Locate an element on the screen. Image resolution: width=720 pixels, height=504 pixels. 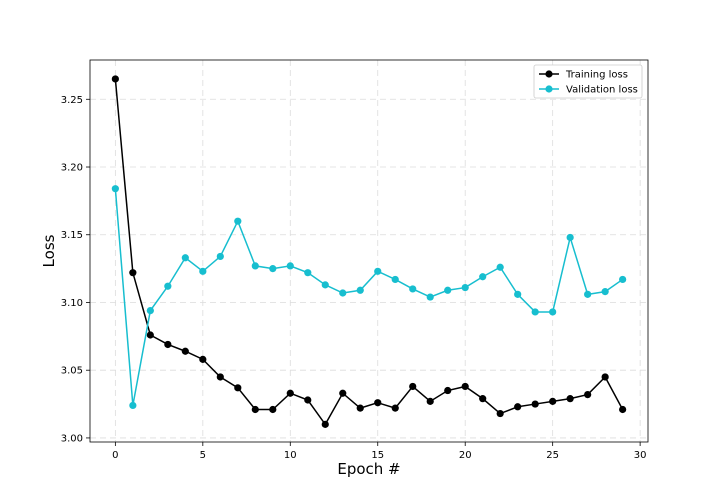
y-tick-label: 3.10 is located at coordinates (72, 303).